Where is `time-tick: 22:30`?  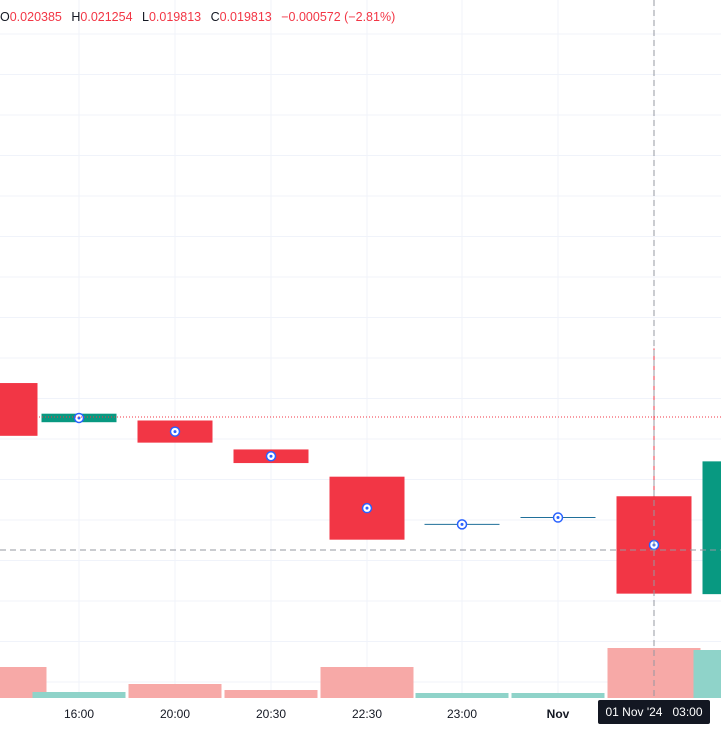 time-tick: 22:30 is located at coordinates (367, 714).